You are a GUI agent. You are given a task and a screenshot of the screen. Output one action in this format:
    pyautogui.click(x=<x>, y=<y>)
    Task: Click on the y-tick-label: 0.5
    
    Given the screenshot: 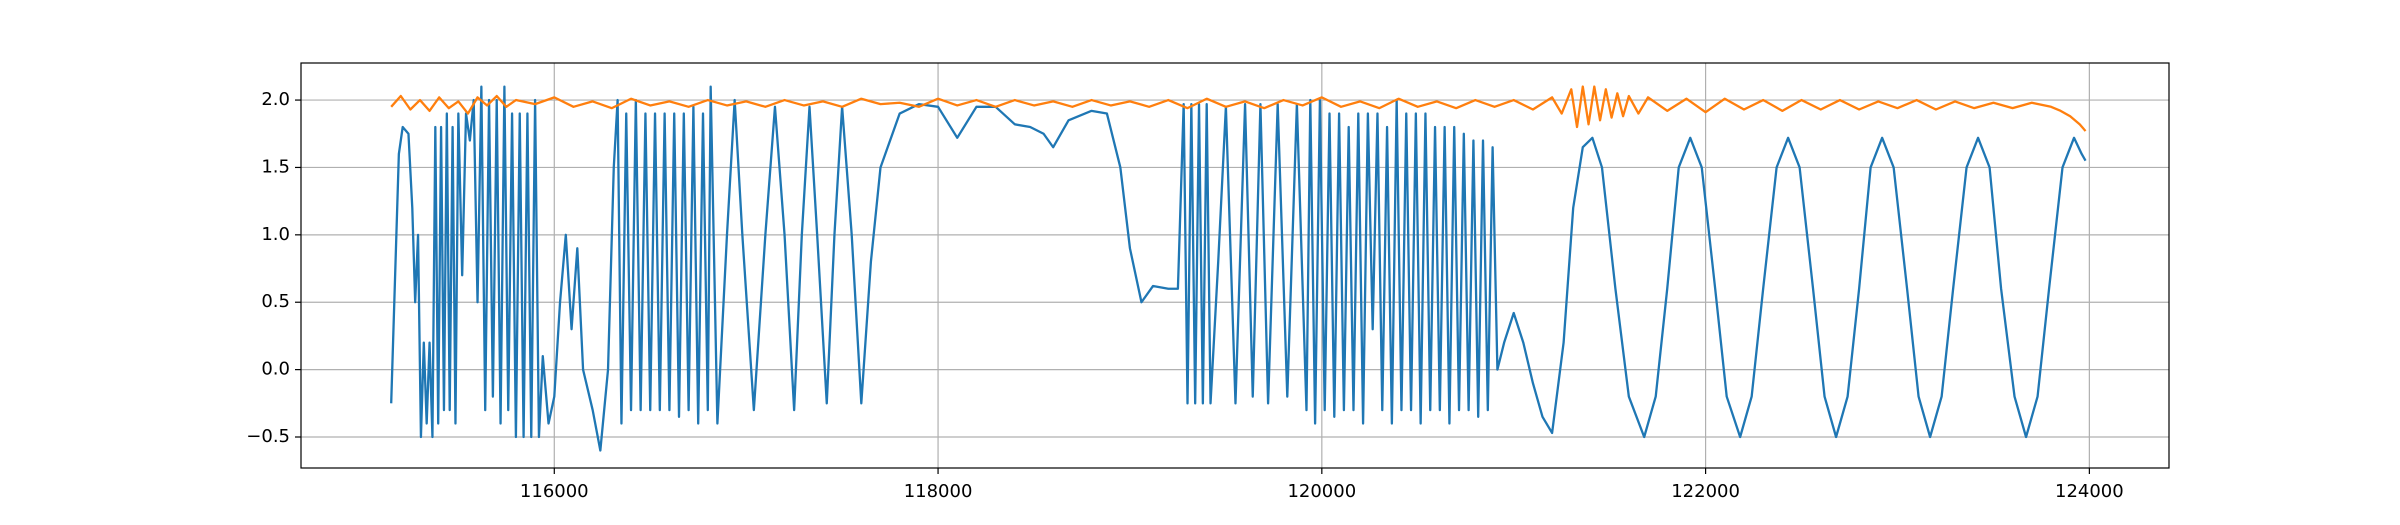 What is the action you would take?
    pyautogui.click(x=275, y=301)
    